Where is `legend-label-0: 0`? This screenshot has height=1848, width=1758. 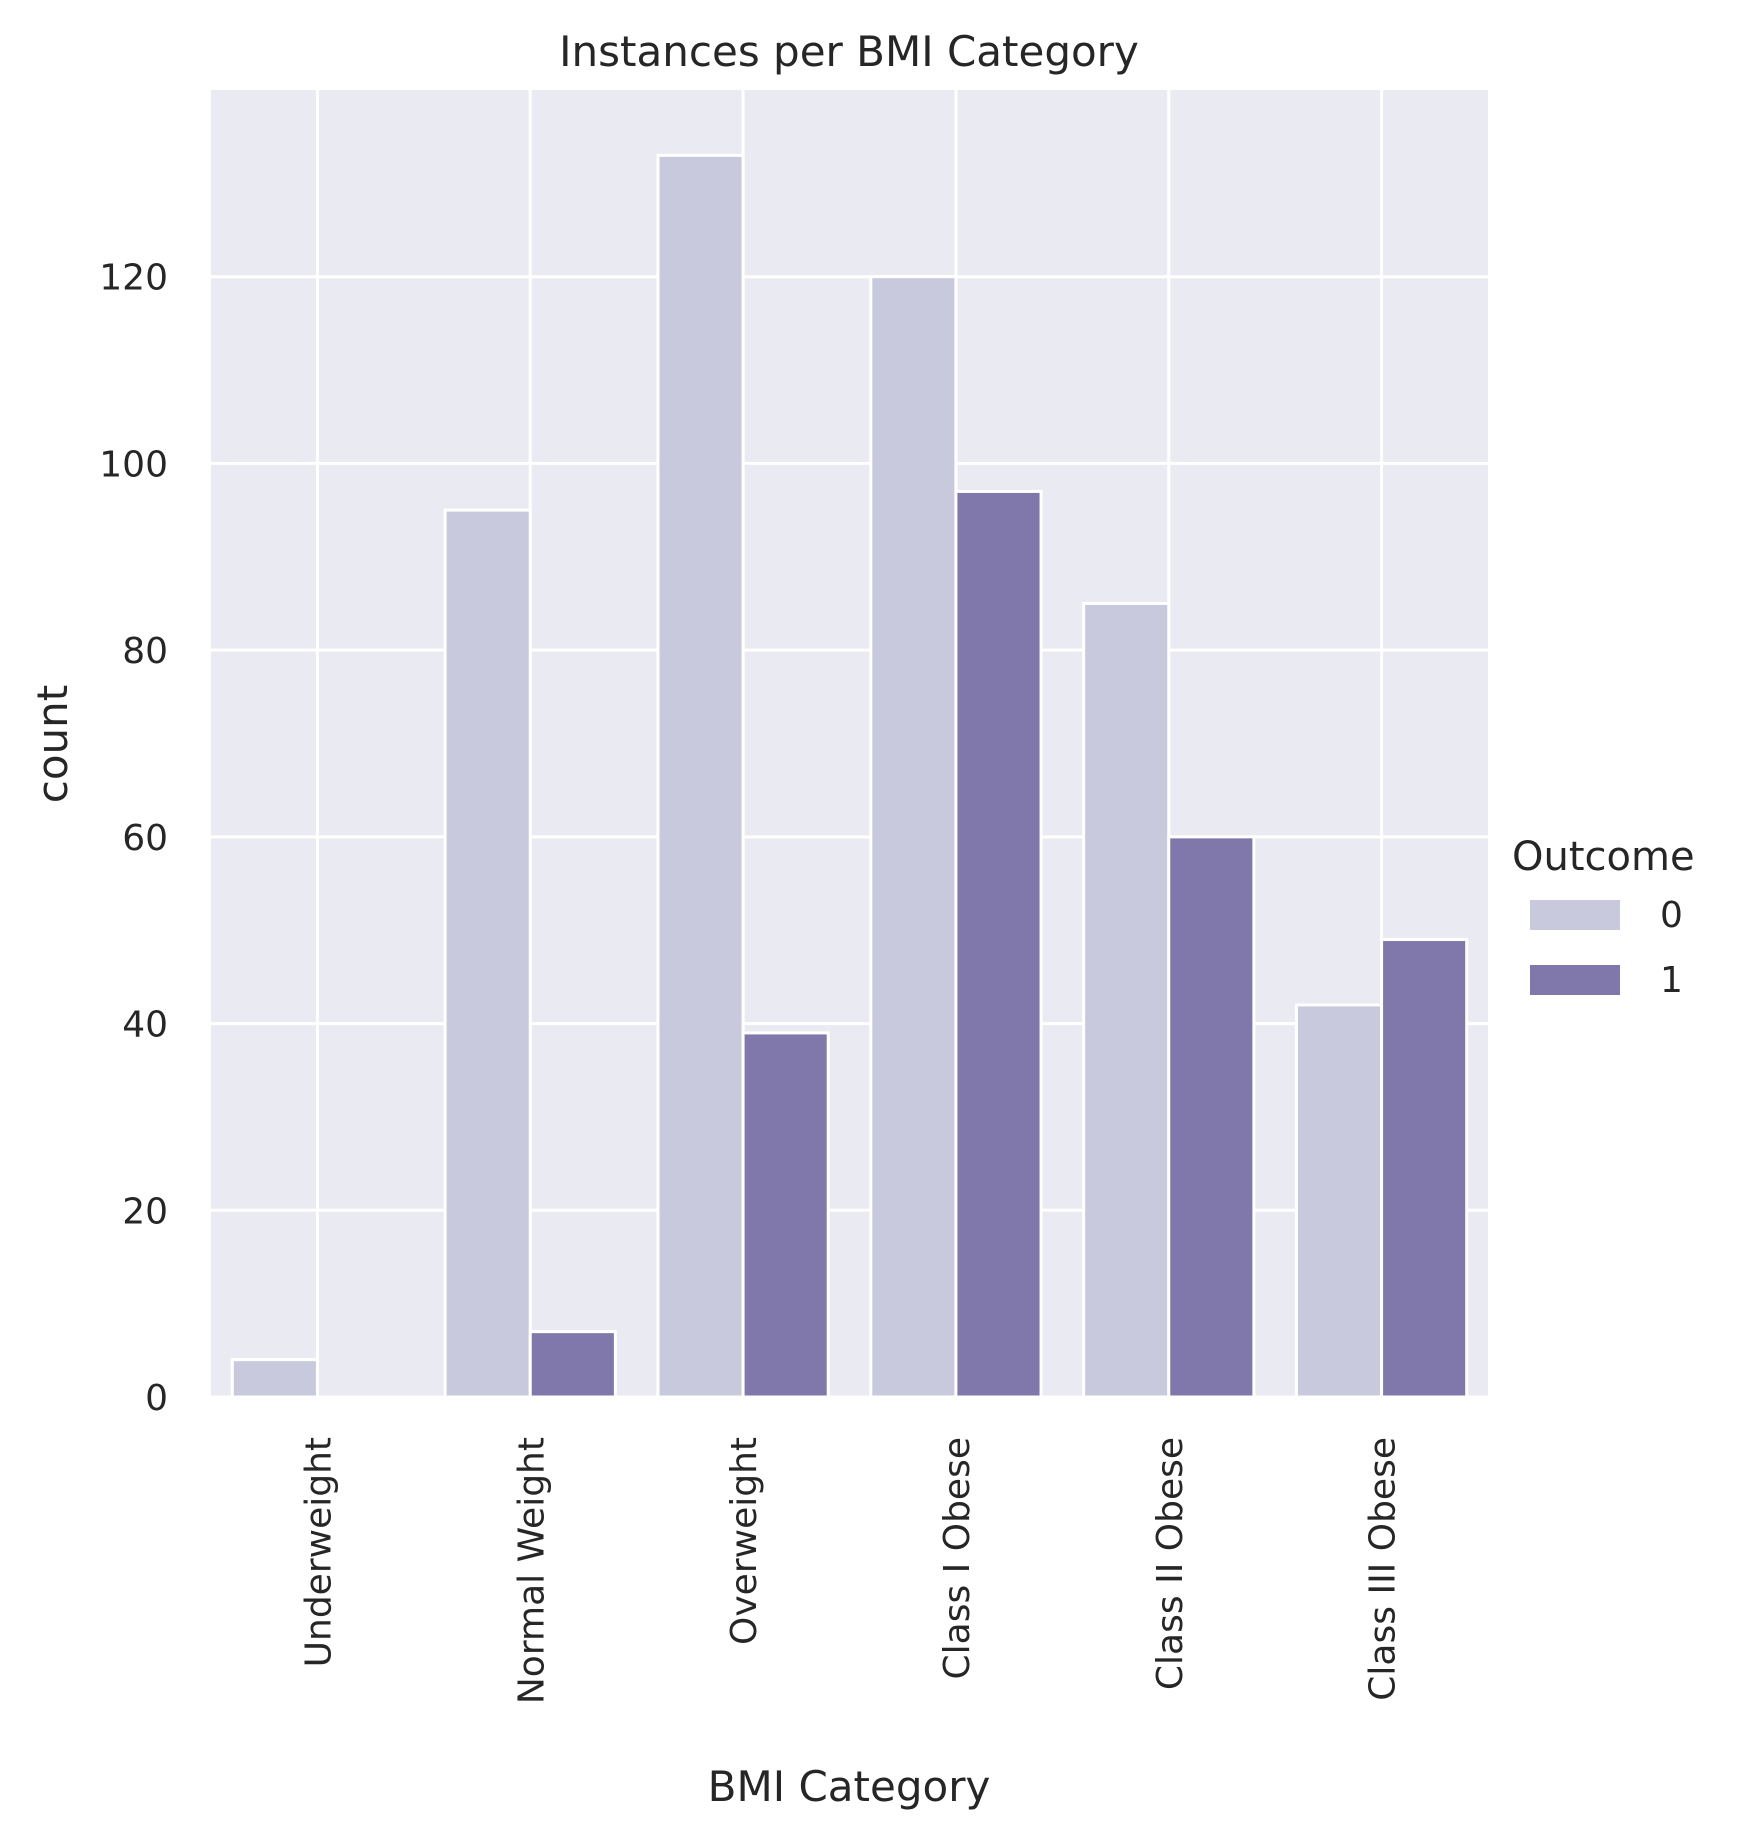 legend-label-0: 0 is located at coordinates (1671, 915).